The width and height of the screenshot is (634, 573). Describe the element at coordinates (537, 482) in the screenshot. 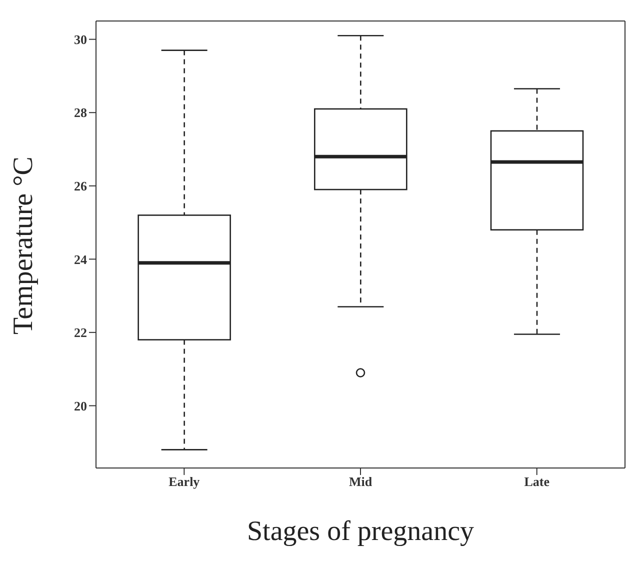

I see `x-tick-label: Late` at that location.